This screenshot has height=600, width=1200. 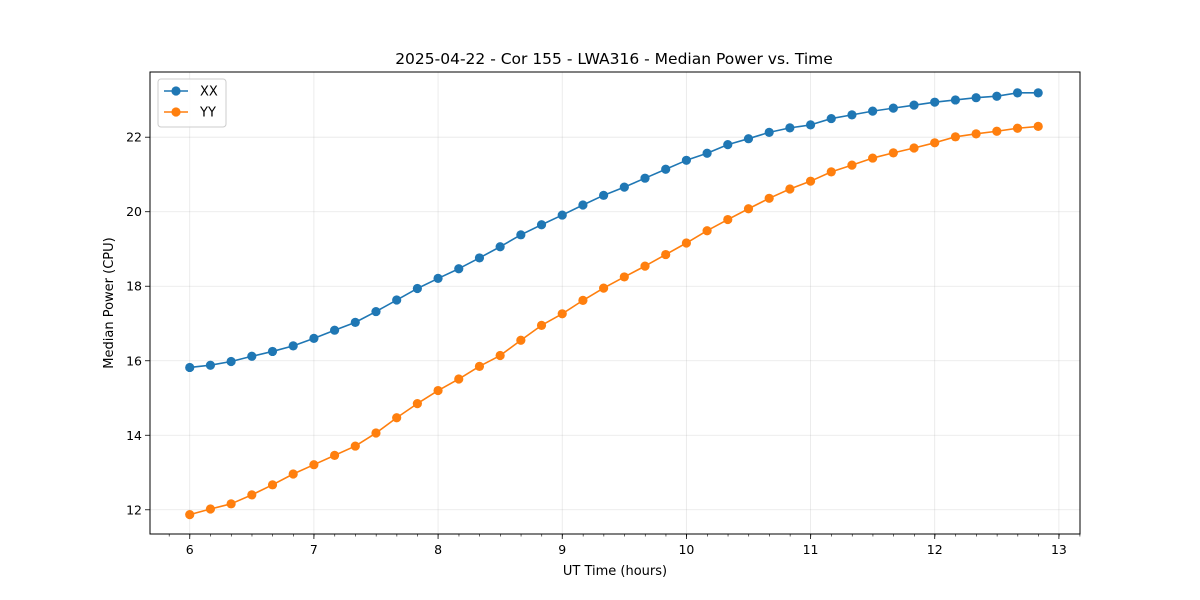 I want to click on legend-label: YY, so click(x=207, y=113).